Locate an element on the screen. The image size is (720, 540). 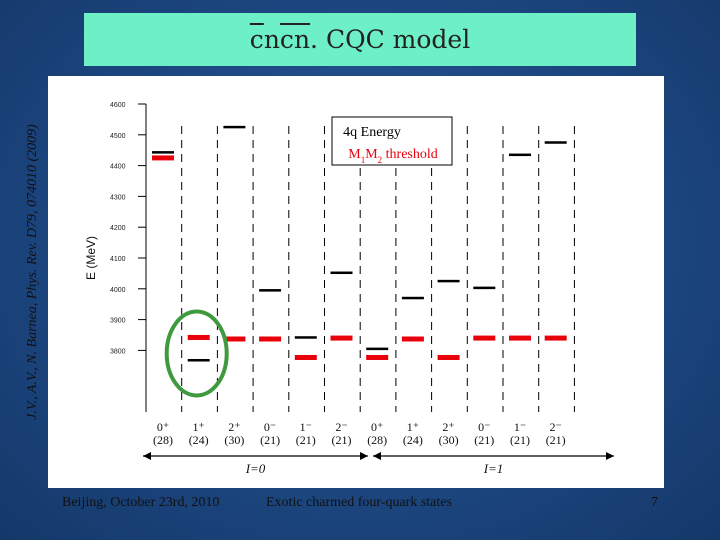
legend-box is located at coordinates (392, 141).